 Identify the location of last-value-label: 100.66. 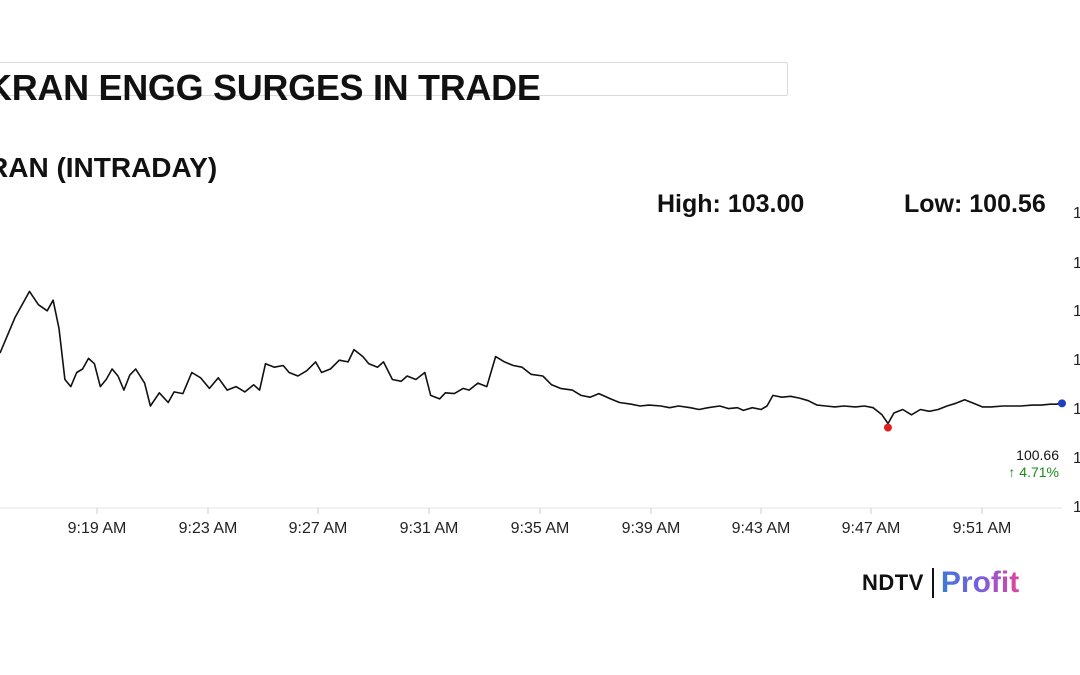
(1037, 455).